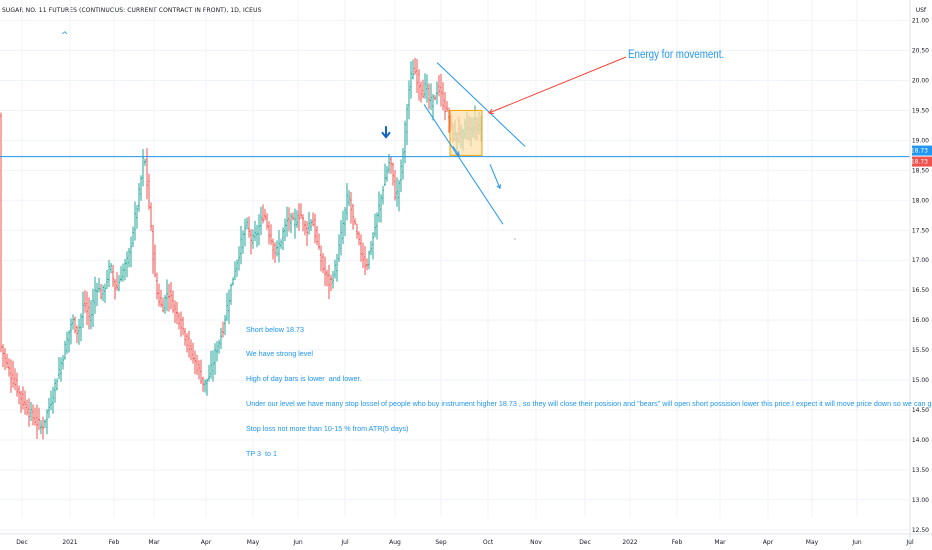 The height and width of the screenshot is (550, 932). I want to click on price-tick-label: 18.00, so click(920, 200).